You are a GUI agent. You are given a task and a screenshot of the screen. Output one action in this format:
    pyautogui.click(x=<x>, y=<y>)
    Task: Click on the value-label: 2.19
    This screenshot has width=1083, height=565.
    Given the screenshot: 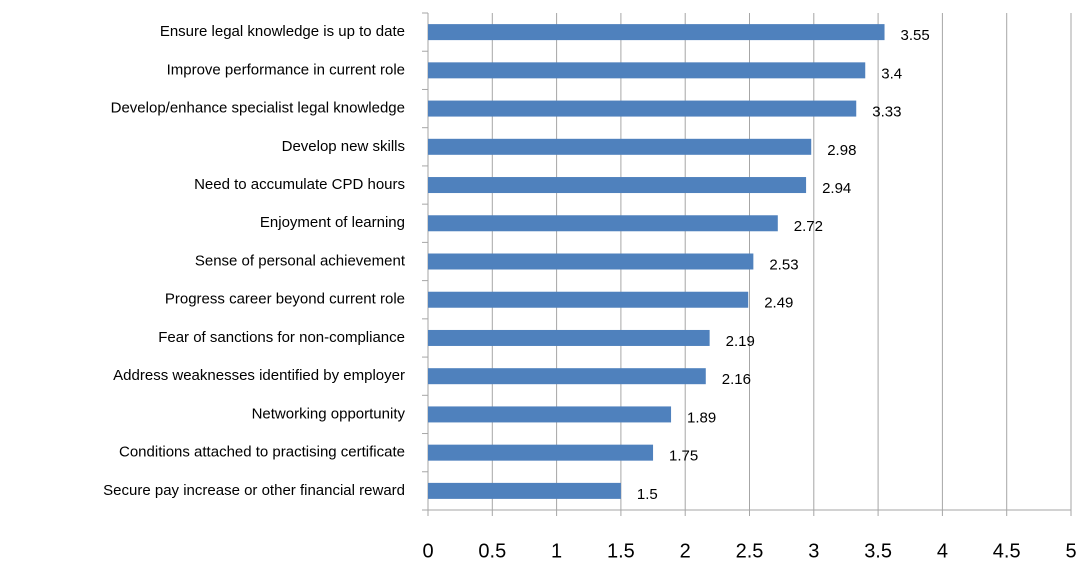 What is the action you would take?
    pyautogui.click(x=740, y=341)
    